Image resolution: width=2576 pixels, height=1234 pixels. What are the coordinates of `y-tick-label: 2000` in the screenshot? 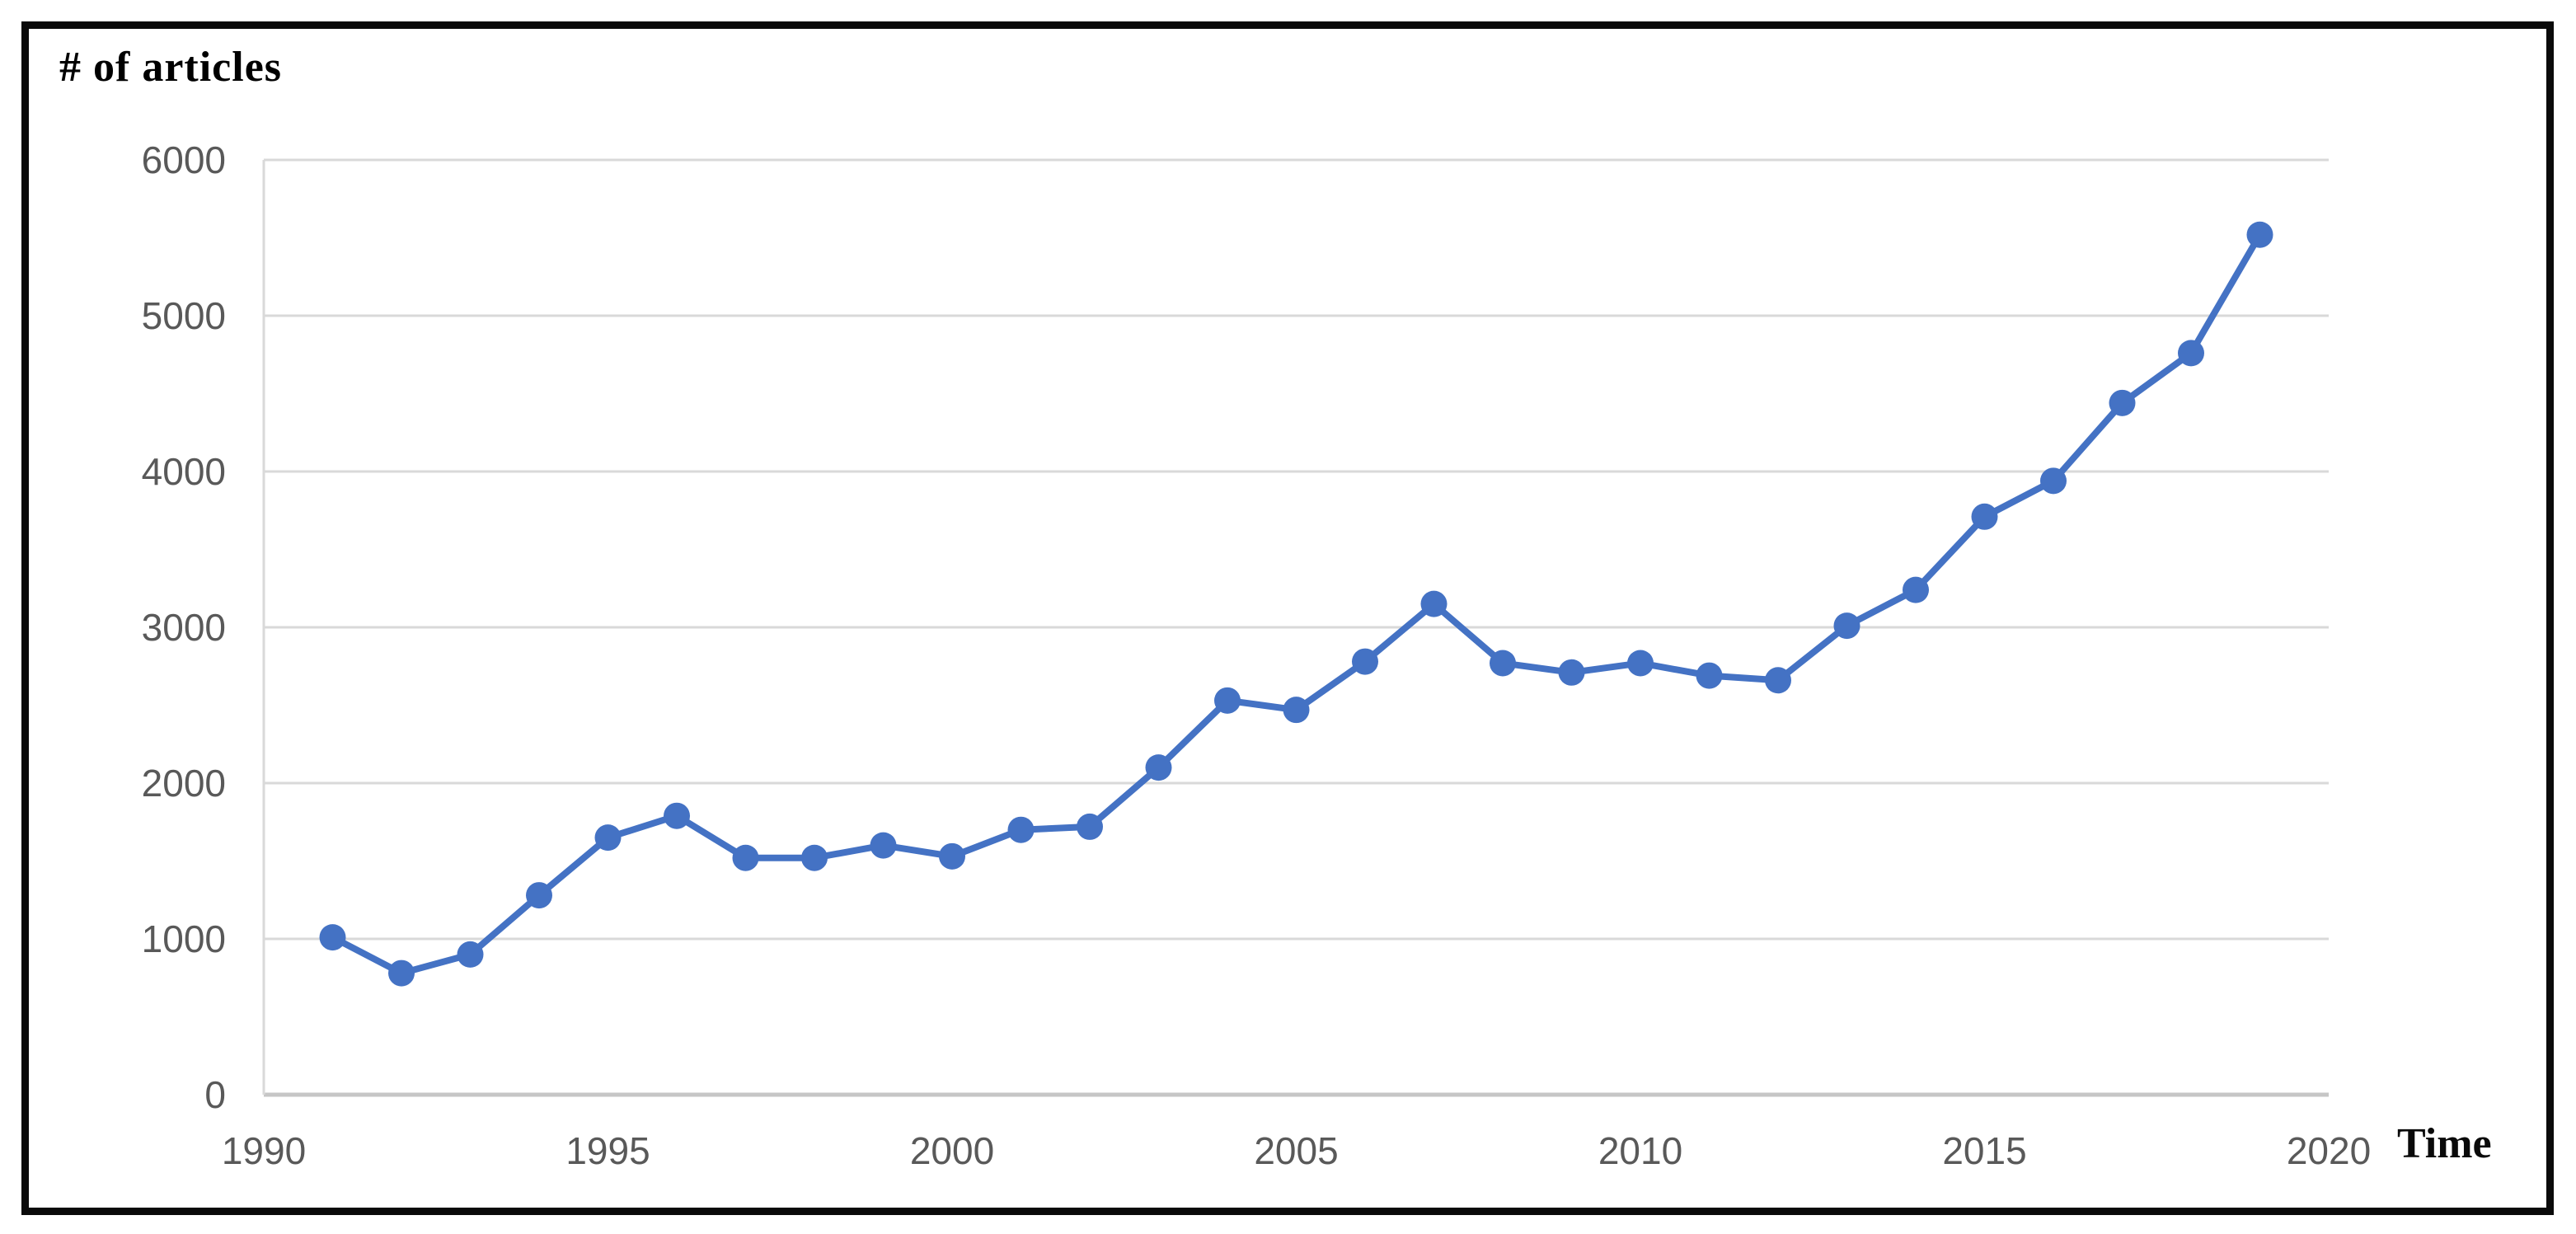 It's located at (184, 783).